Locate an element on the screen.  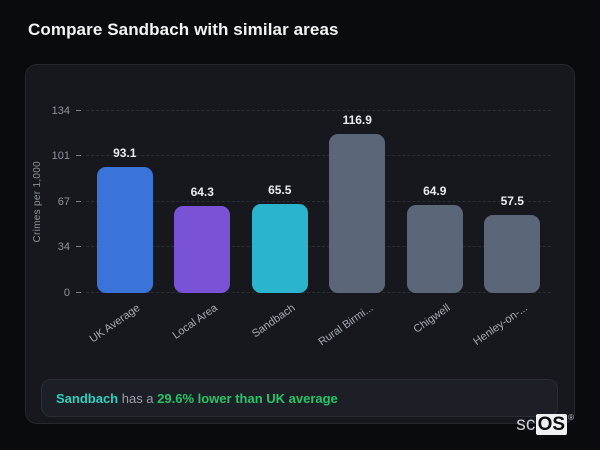
bar-value-label: 64.9 is located at coordinates (435, 190).